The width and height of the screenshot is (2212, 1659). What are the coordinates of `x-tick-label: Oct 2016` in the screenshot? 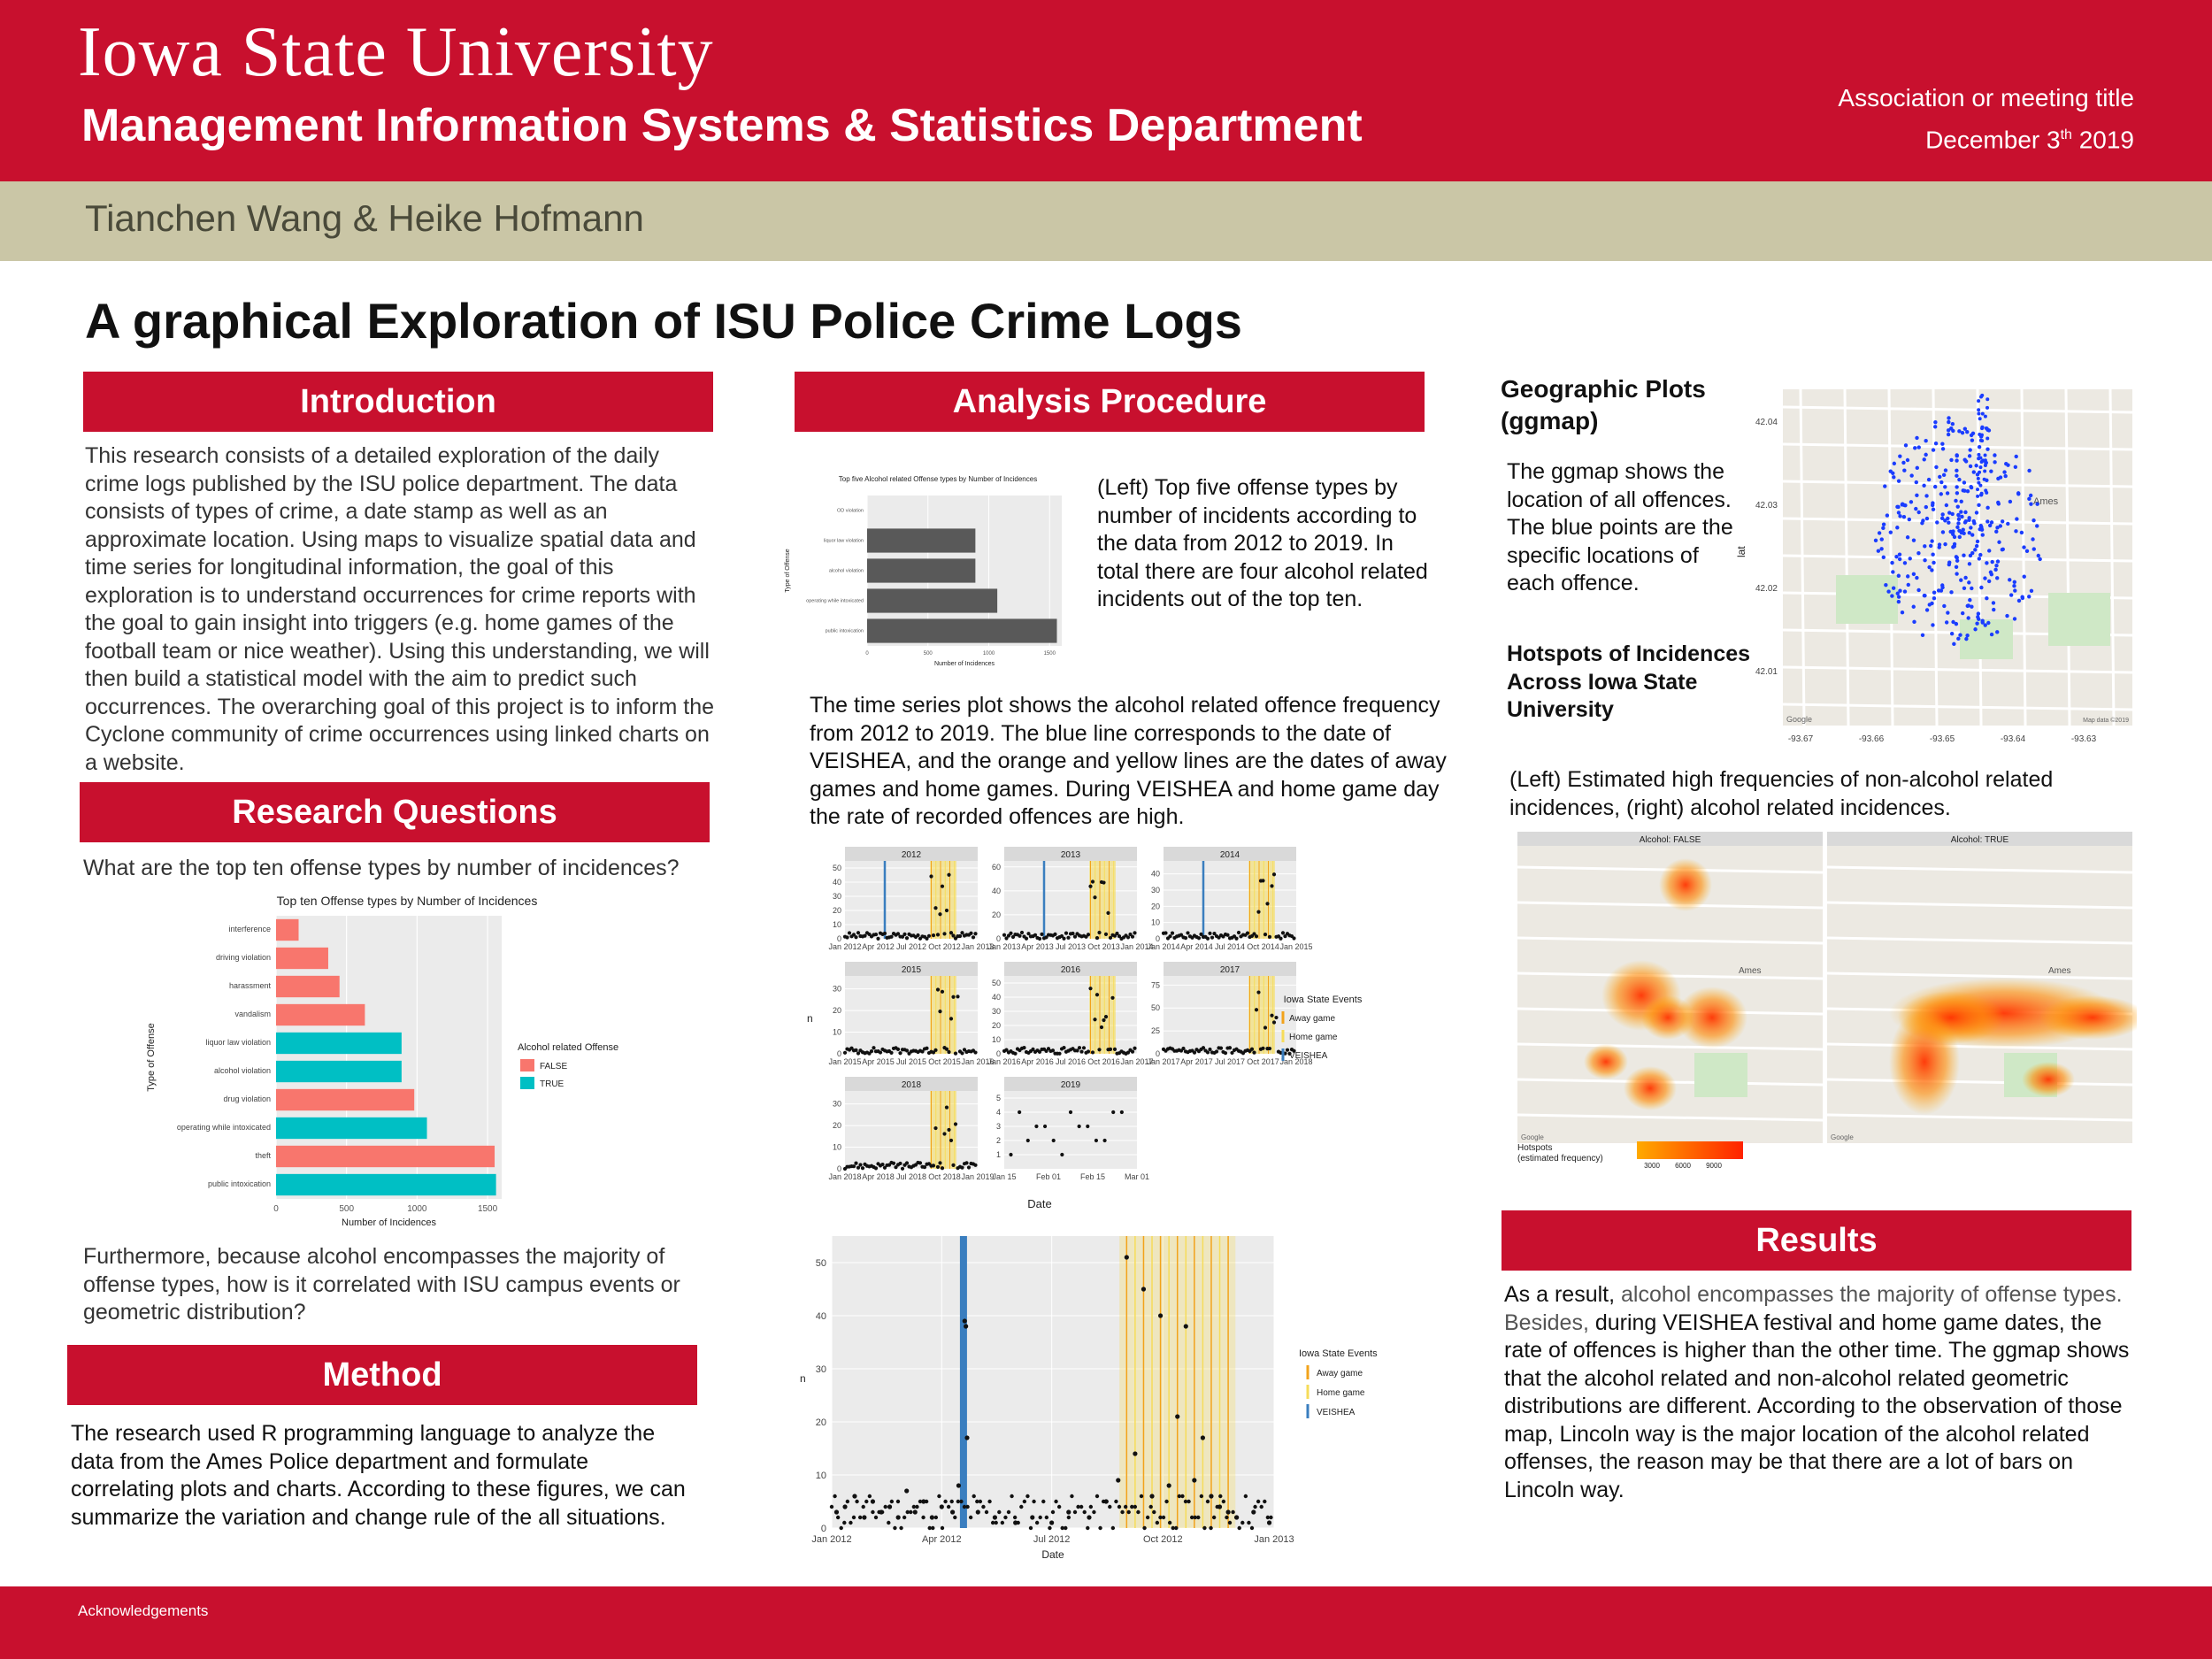 It's located at (1104, 1061).